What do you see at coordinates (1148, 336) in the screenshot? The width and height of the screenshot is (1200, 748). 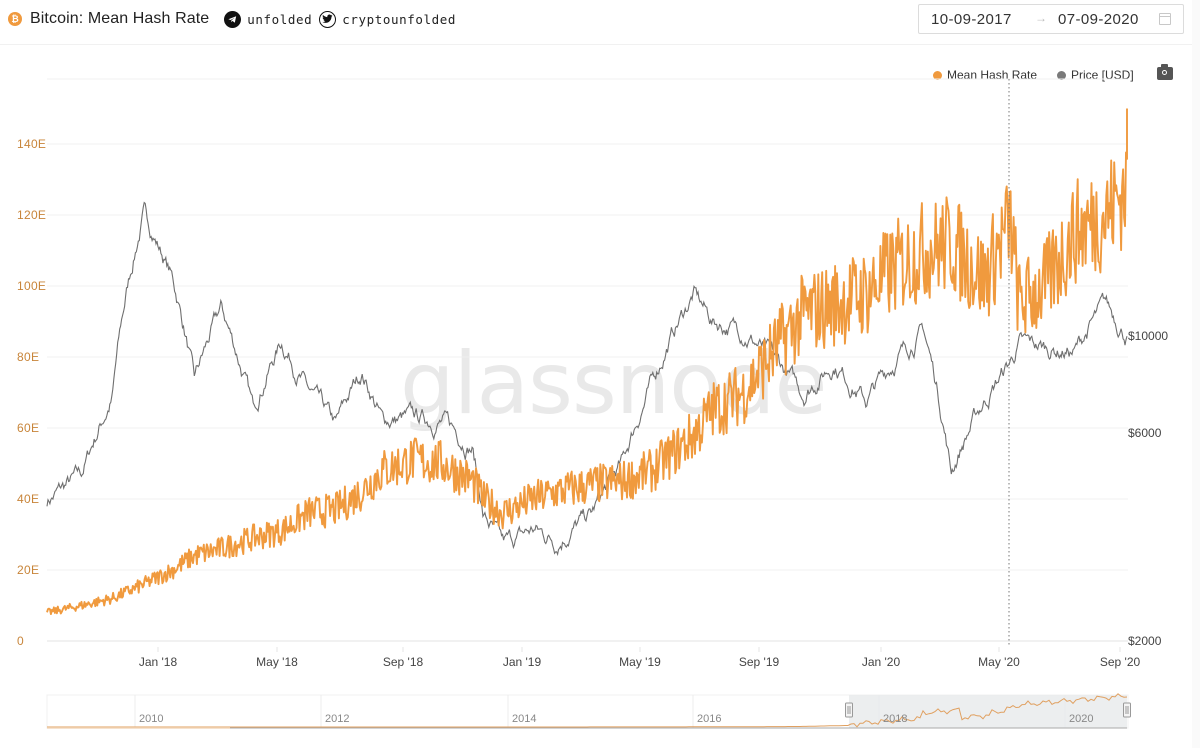 I see `y-right-tick-label: $10000` at bounding box center [1148, 336].